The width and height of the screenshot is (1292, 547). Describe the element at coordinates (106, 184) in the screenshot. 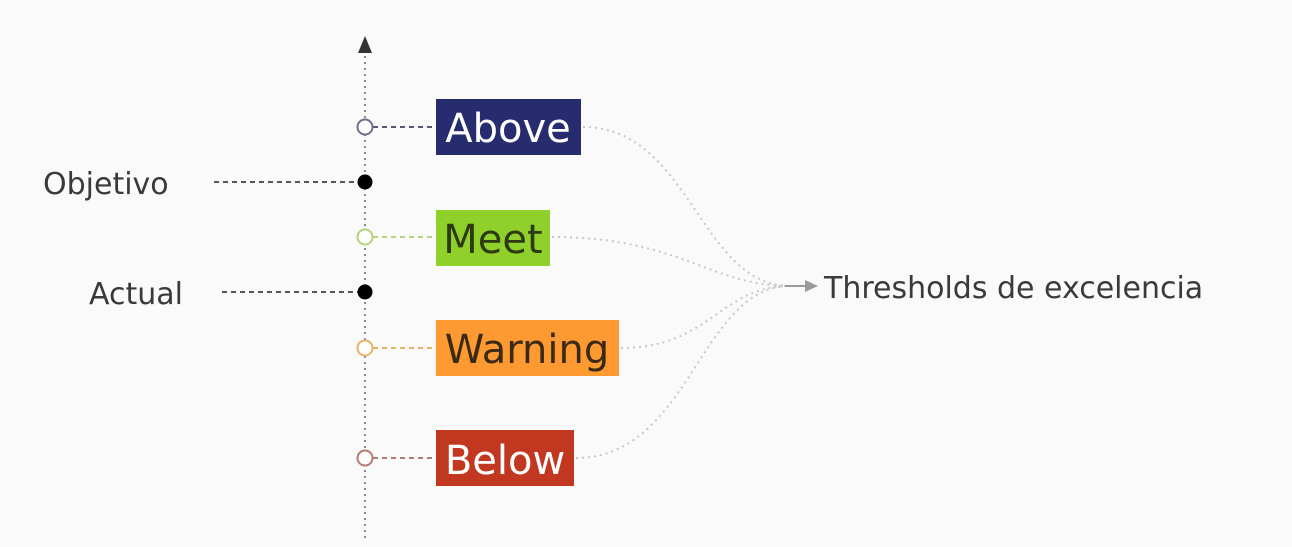

I see `marker-objetivo-label: Objetivo` at that location.